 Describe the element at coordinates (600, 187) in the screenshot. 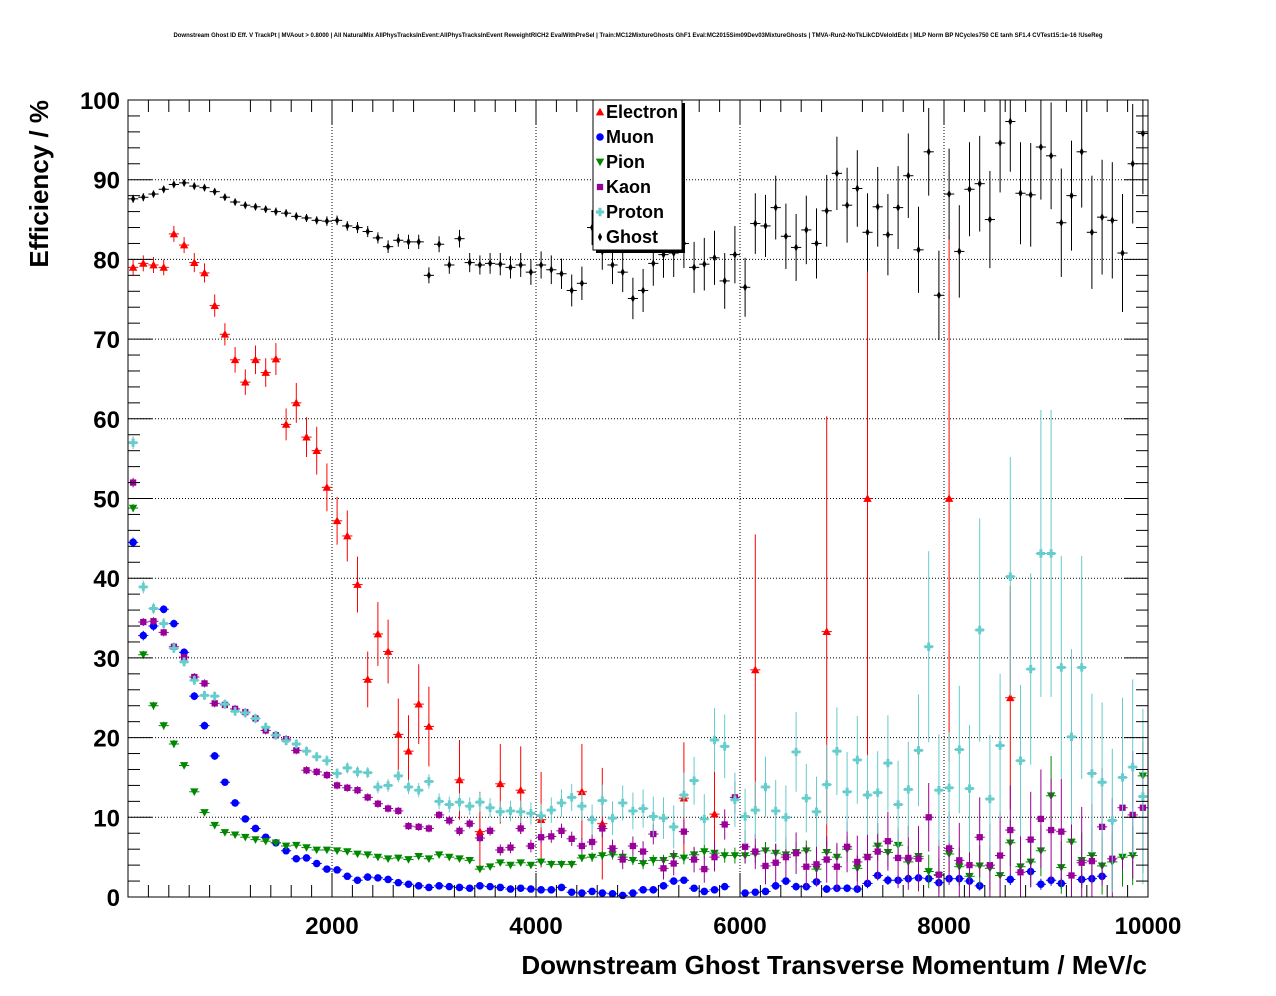

I see `legend-marker-kaon` at that location.